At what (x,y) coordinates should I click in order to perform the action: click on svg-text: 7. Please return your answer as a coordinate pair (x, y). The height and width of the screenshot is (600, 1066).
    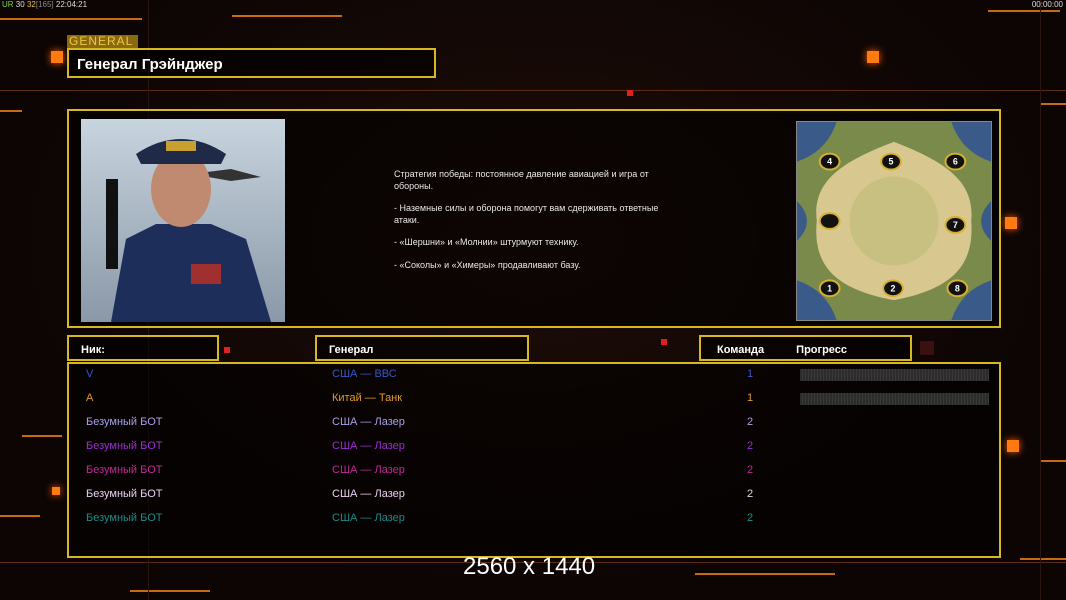
    Looking at the image, I should click on (955, 225).